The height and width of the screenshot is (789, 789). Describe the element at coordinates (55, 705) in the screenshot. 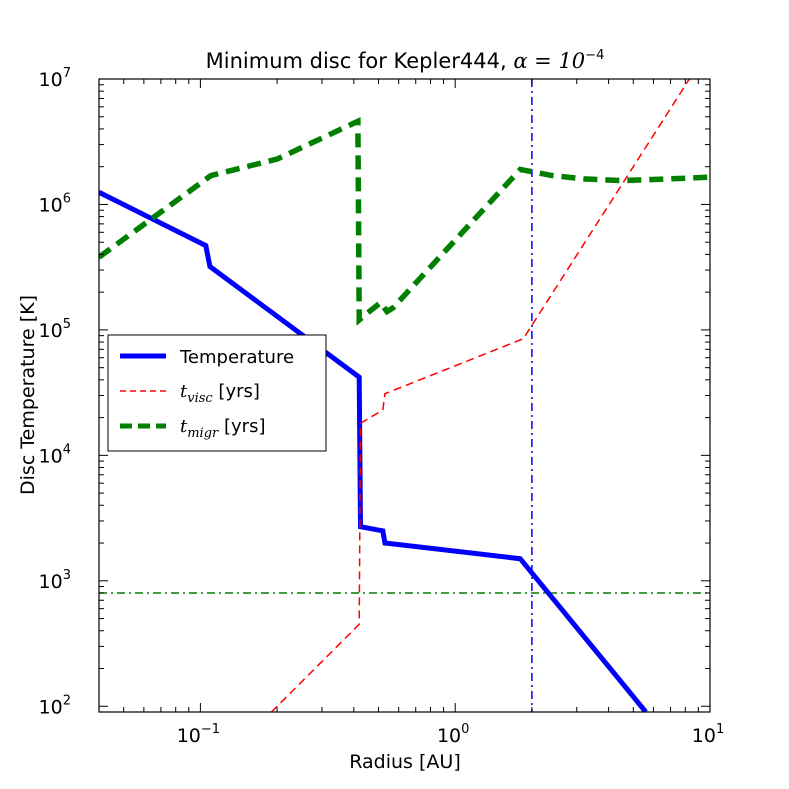

I see `y-tick-label: 10²` at that location.